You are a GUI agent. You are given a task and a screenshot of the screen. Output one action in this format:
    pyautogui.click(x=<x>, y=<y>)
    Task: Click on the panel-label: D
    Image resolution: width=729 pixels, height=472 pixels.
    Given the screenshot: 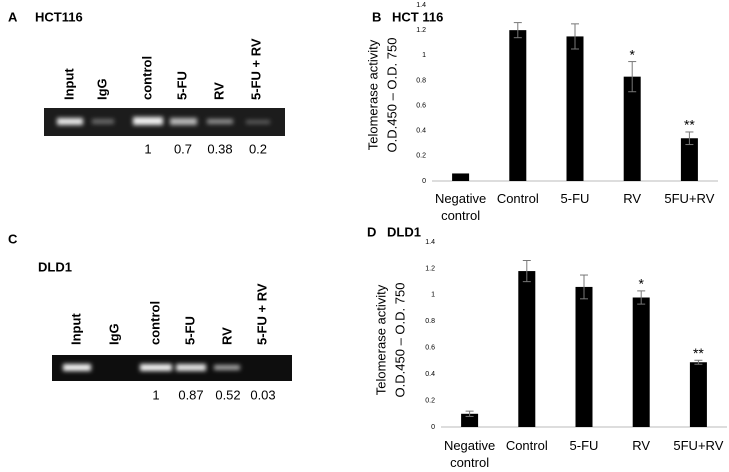 What is the action you would take?
    pyautogui.click(x=371, y=231)
    